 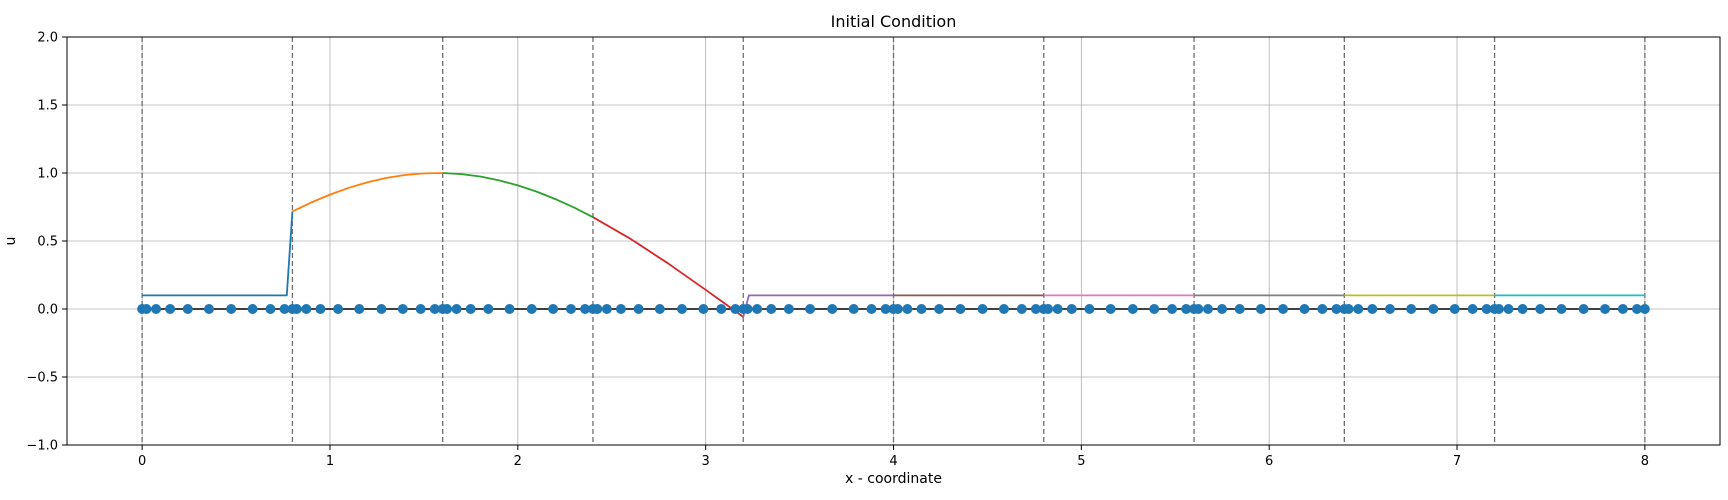 What do you see at coordinates (1269, 461) in the screenshot?
I see `x-tick-label: 6` at bounding box center [1269, 461].